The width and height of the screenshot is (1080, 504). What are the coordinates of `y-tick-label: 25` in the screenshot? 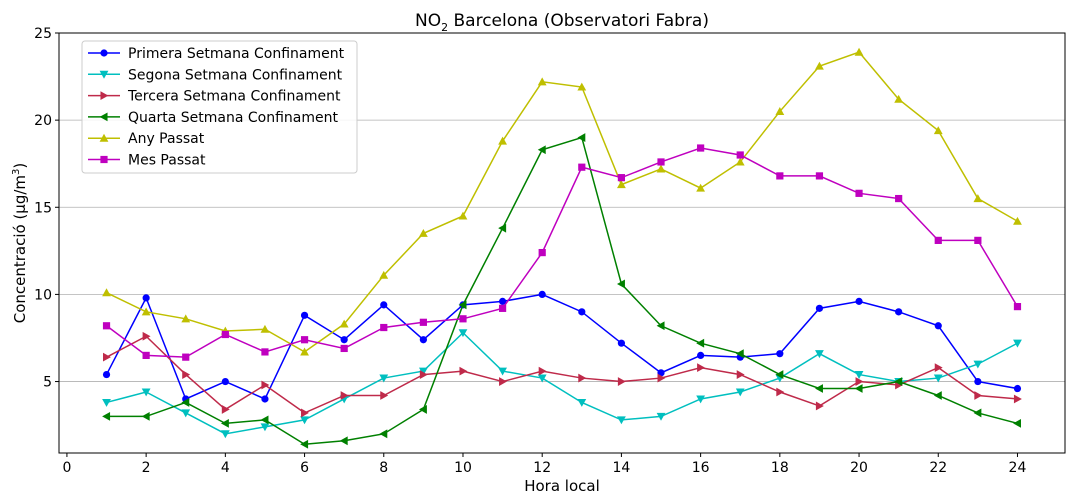 It's located at (43, 34).